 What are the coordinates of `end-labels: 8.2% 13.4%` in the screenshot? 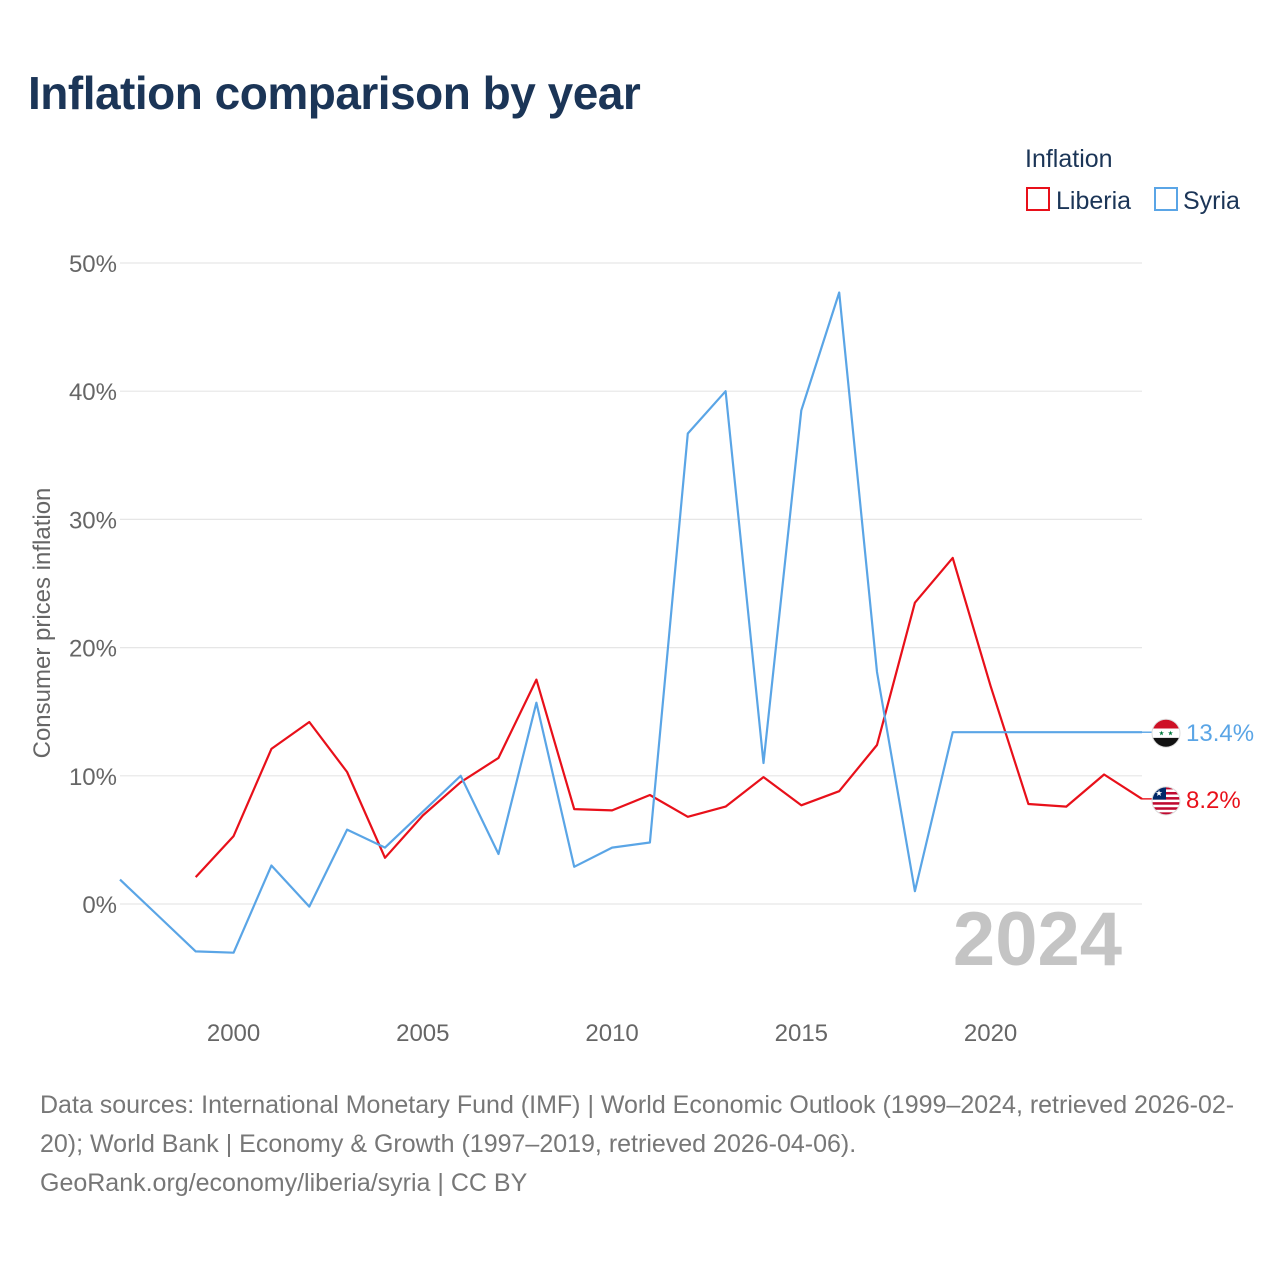 It's located at (1198, 767).